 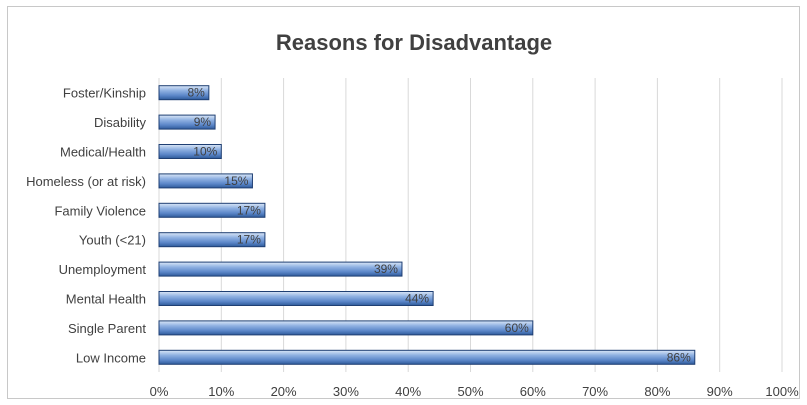 What do you see at coordinates (679, 357) in the screenshot?
I see `data-label: 86%` at bounding box center [679, 357].